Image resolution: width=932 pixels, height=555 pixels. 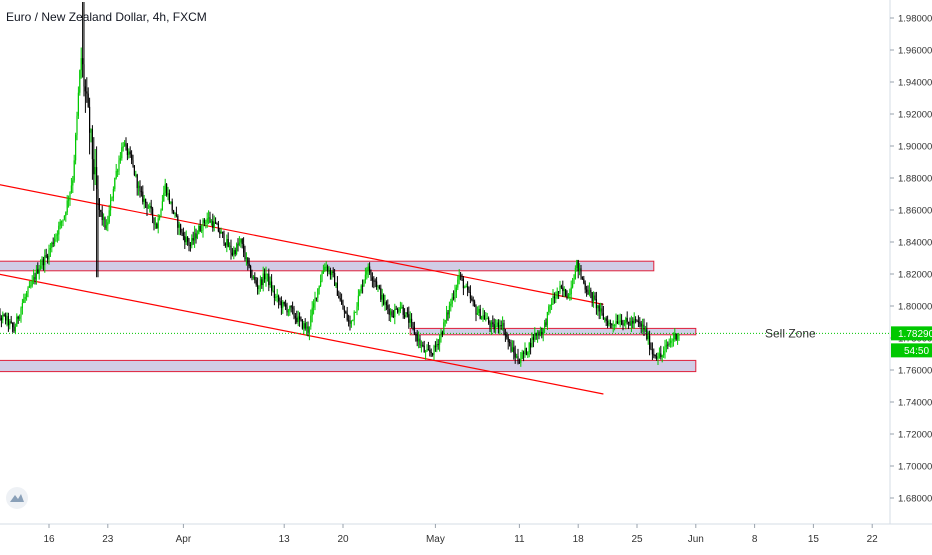 What do you see at coordinates (49, 539) in the screenshot?
I see `time-tick-label: 16` at bounding box center [49, 539].